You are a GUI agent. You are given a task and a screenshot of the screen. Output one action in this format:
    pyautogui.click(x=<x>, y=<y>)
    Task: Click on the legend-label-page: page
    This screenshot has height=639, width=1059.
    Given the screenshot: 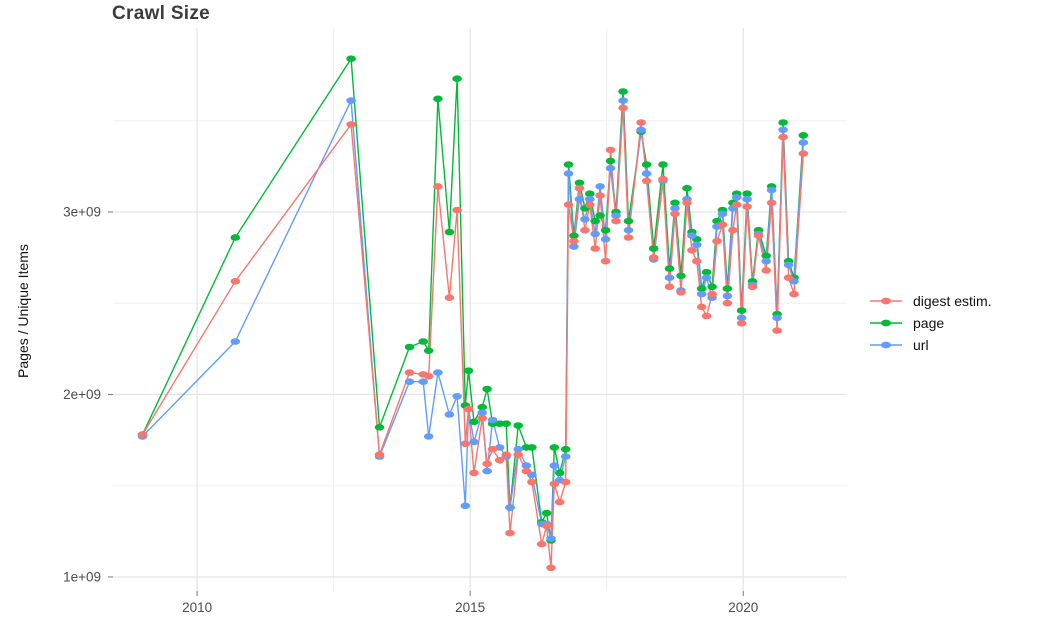 What is the action you would take?
    pyautogui.click(x=929, y=323)
    